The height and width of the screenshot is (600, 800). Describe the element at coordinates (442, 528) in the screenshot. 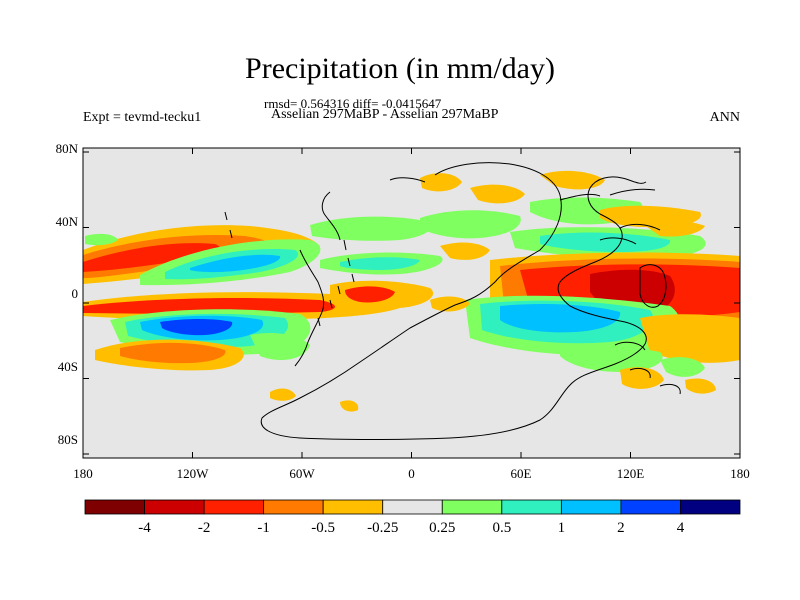

I see `colorbar-label: 0.25` at that location.